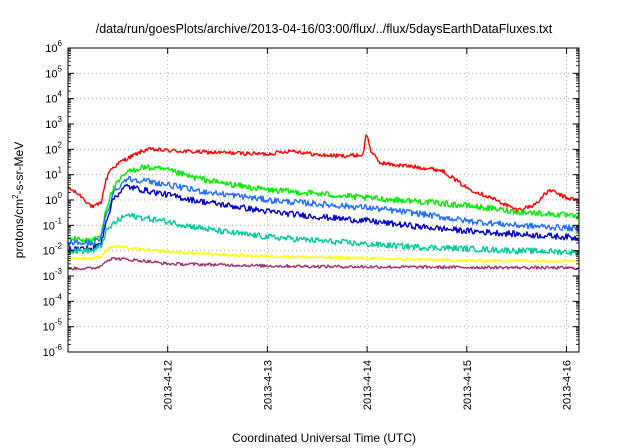 The height and width of the screenshot is (448, 640). Describe the element at coordinates (53, 275) in the screenshot. I see `y-tick-label: 10⁻³` at that location.